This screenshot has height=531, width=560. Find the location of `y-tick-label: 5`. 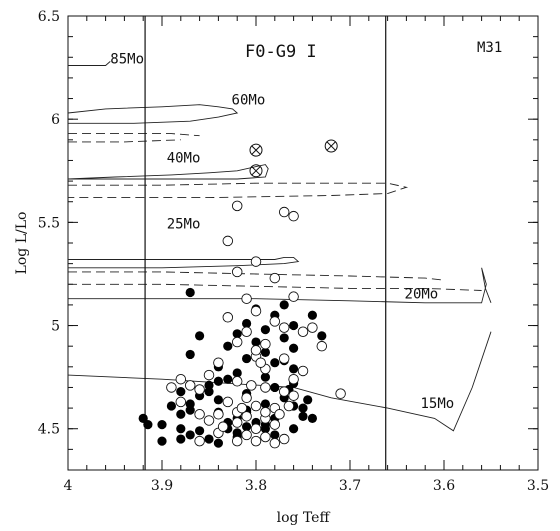

y-tick-label: 5 is located at coordinates (55, 327).